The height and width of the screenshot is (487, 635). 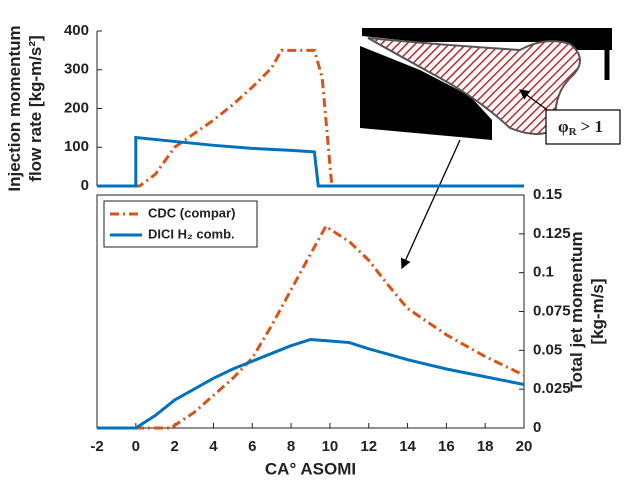 What do you see at coordinates (96, 446) in the screenshot?
I see `x-tick-label: -2` at bounding box center [96, 446].